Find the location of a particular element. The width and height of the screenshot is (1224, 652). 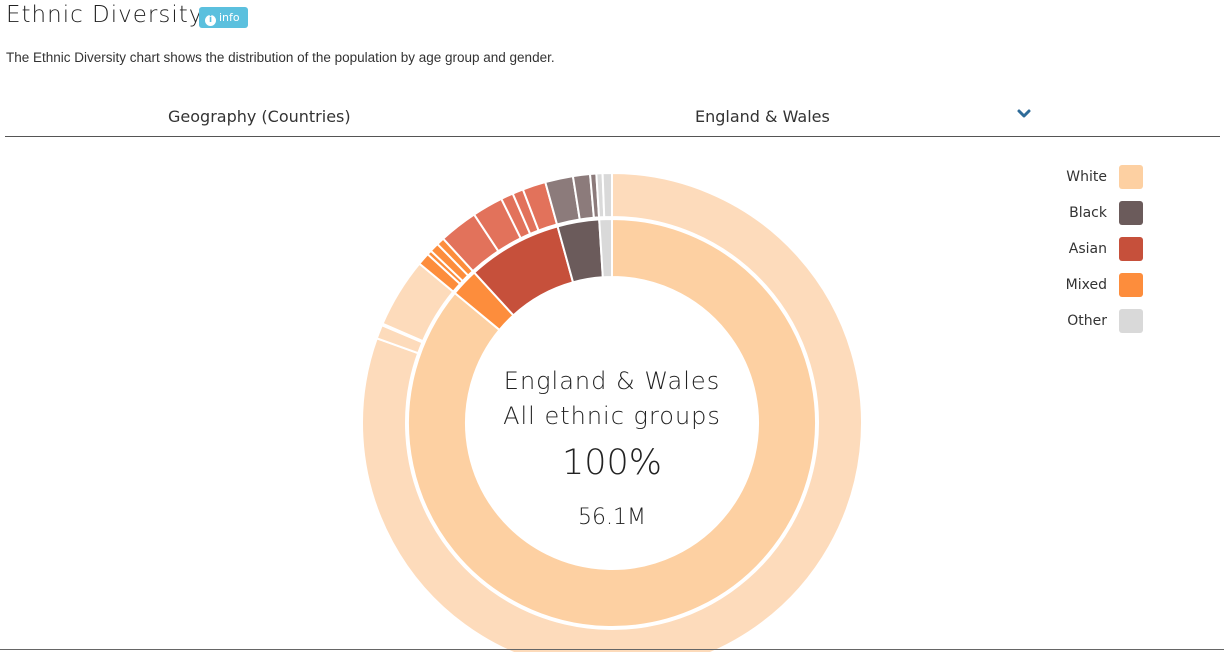

legend-label: Mixed is located at coordinates (1086, 285).